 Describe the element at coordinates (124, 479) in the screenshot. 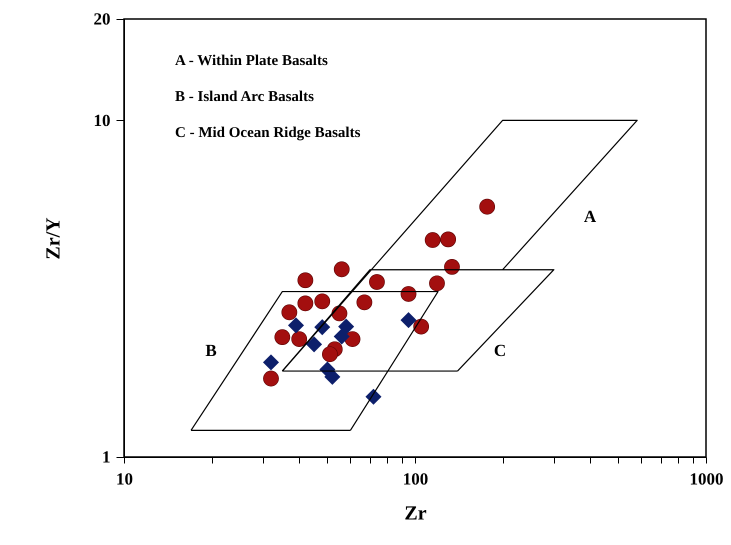

I see `x-tick-label: 10` at that location.